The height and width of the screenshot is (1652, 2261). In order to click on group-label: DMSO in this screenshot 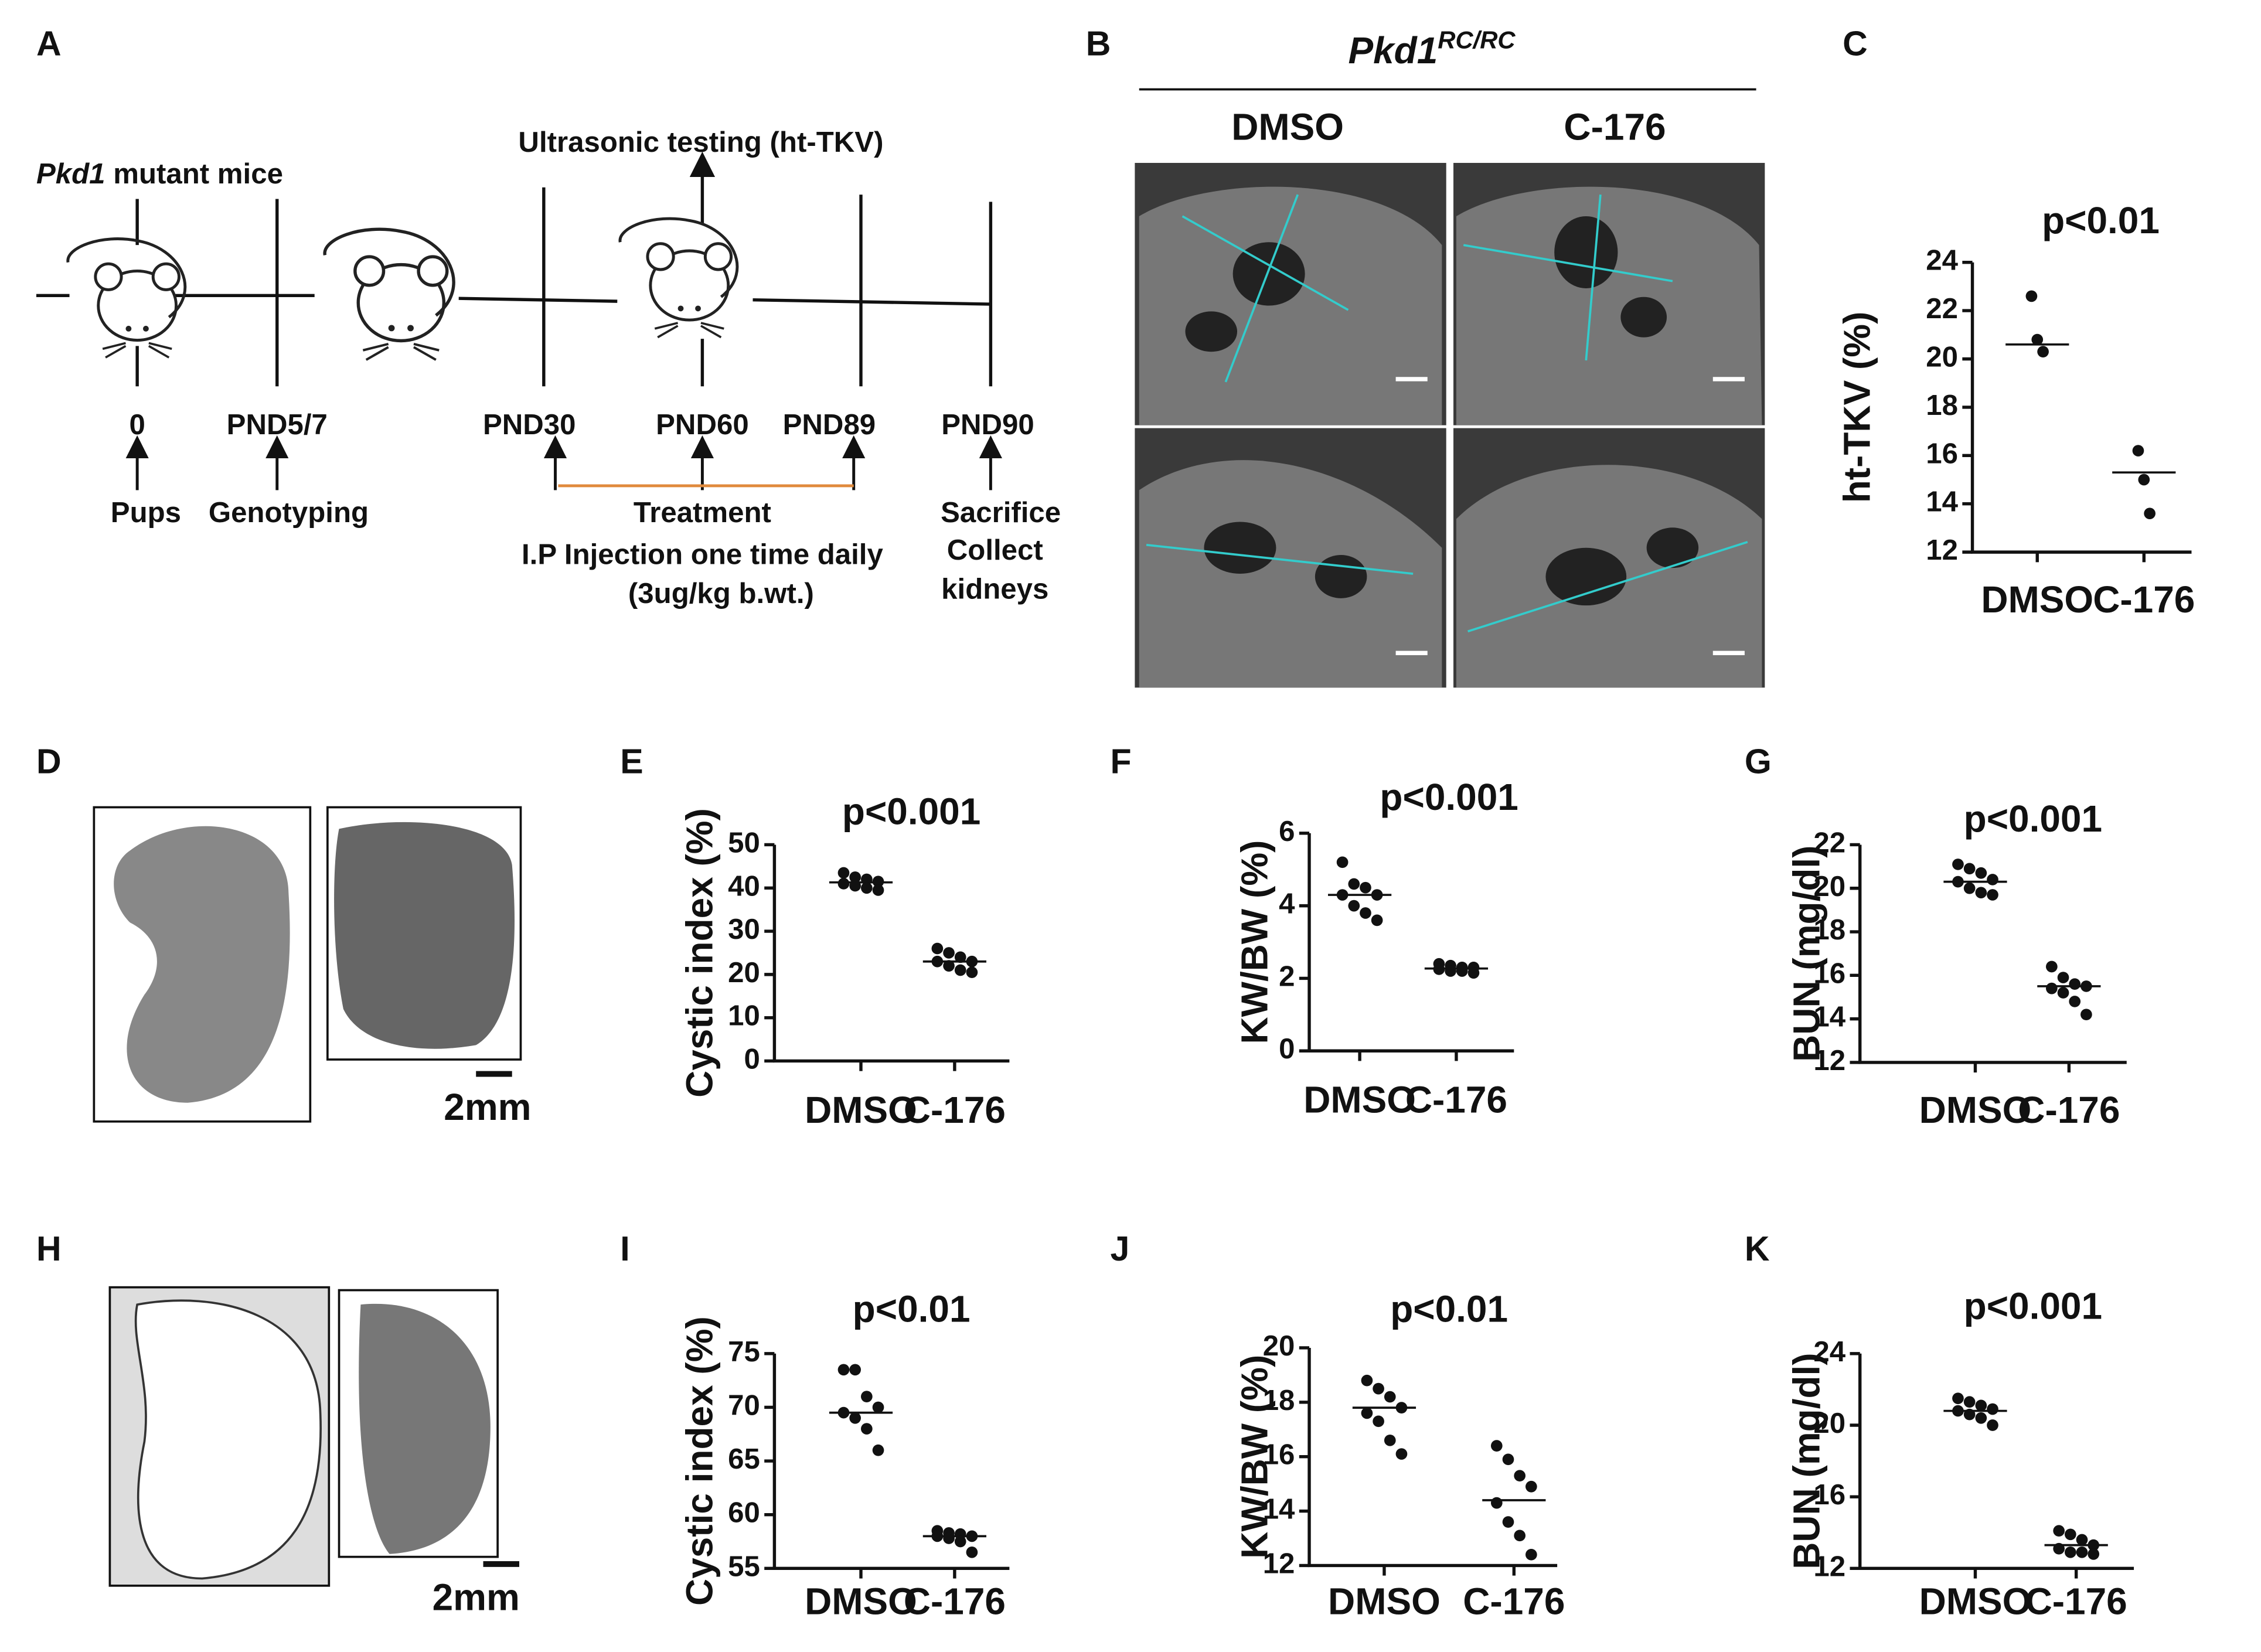, I will do `click(1287, 126)`.